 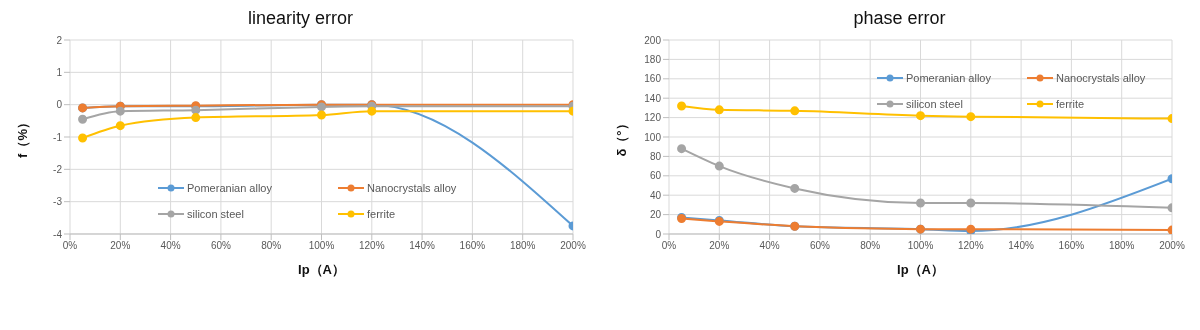 I want to click on y-tick-label: 60, so click(x=655, y=176).